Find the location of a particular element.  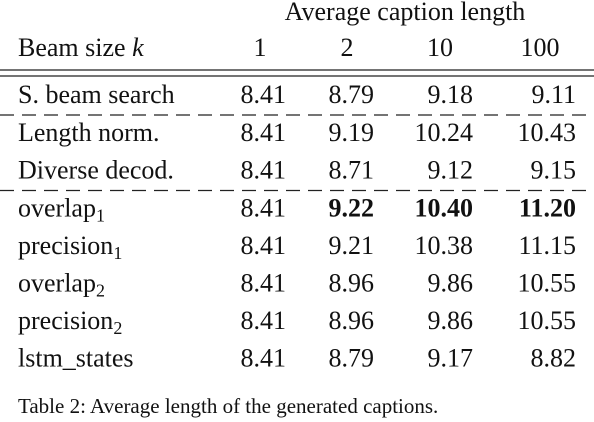

column-header: 100 is located at coordinates (540, 47).